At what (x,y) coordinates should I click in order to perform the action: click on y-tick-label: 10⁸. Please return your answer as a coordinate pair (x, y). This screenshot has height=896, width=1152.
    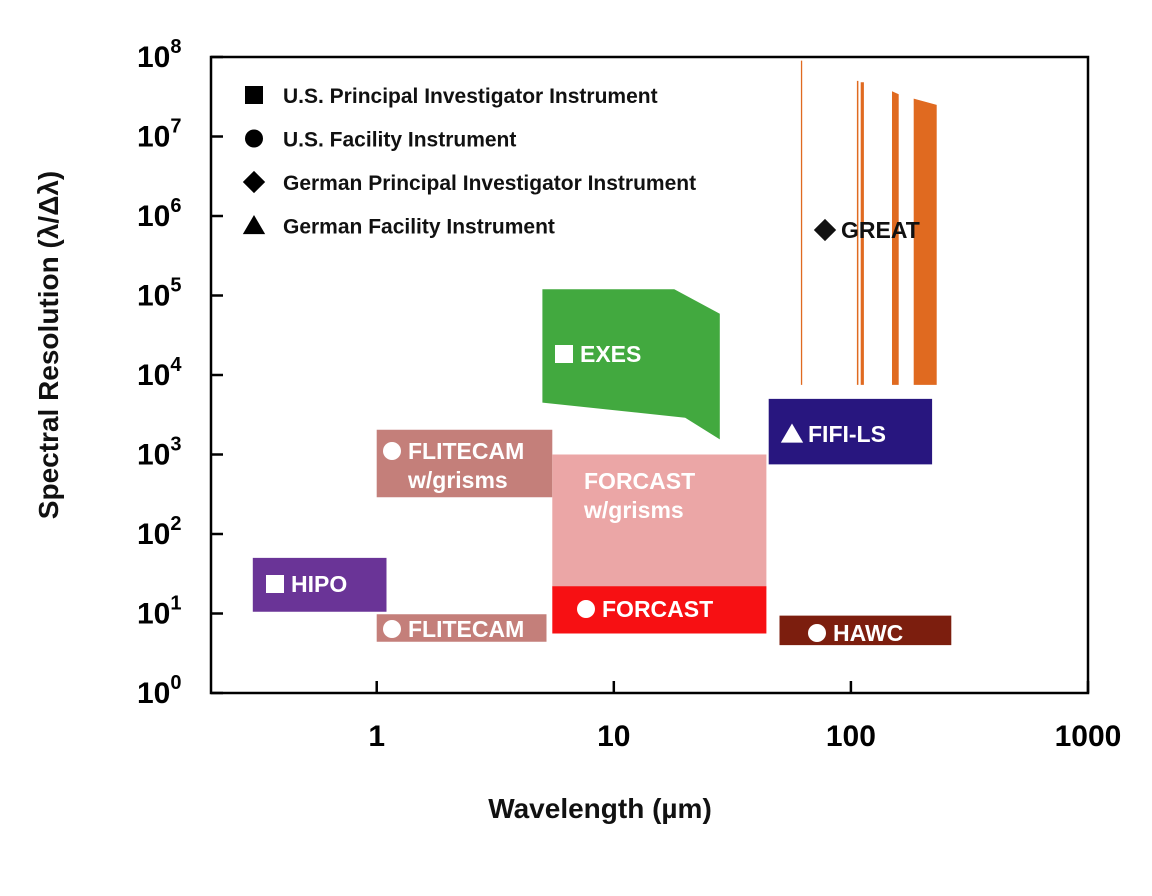
    Looking at the image, I should click on (159, 55).